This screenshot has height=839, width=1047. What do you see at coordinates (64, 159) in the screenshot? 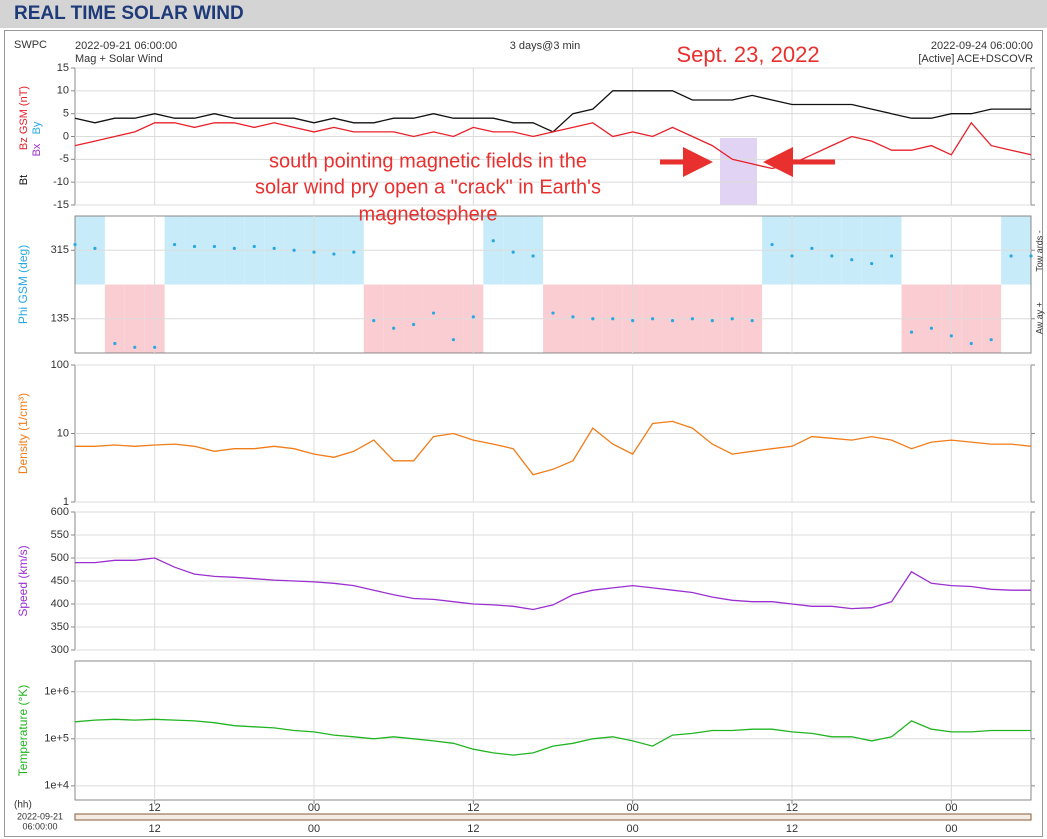
I see `y-tick-label: -5` at bounding box center [64, 159].